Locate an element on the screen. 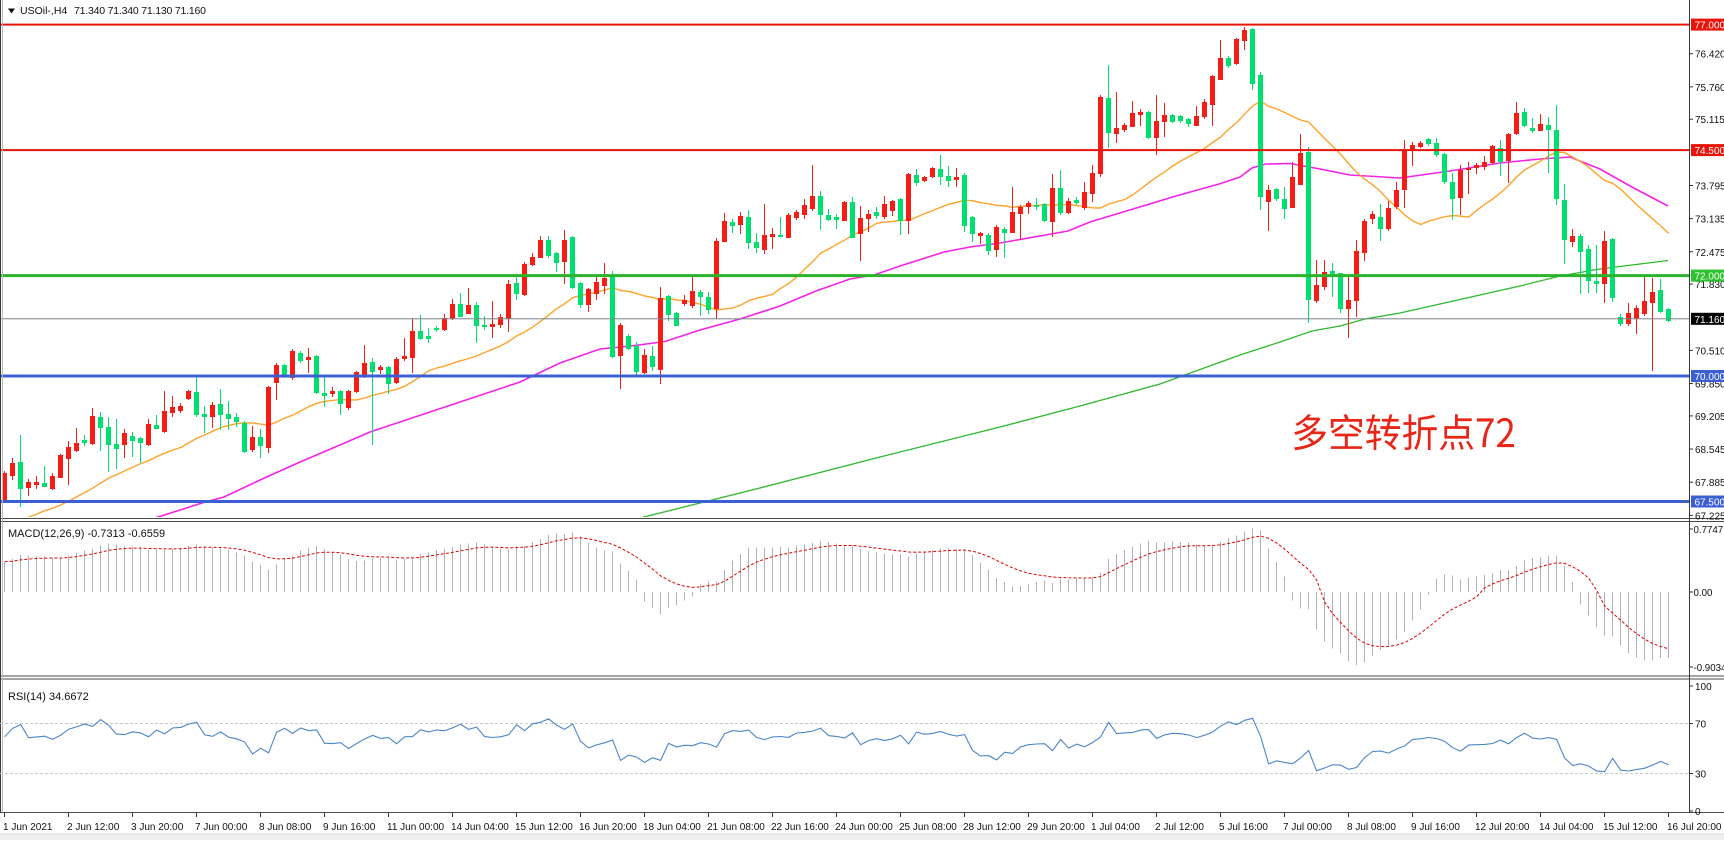 The width and height of the screenshot is (1724, 845). svg-text: 21 Jun 08:00 is located at coordinates (736, 827).